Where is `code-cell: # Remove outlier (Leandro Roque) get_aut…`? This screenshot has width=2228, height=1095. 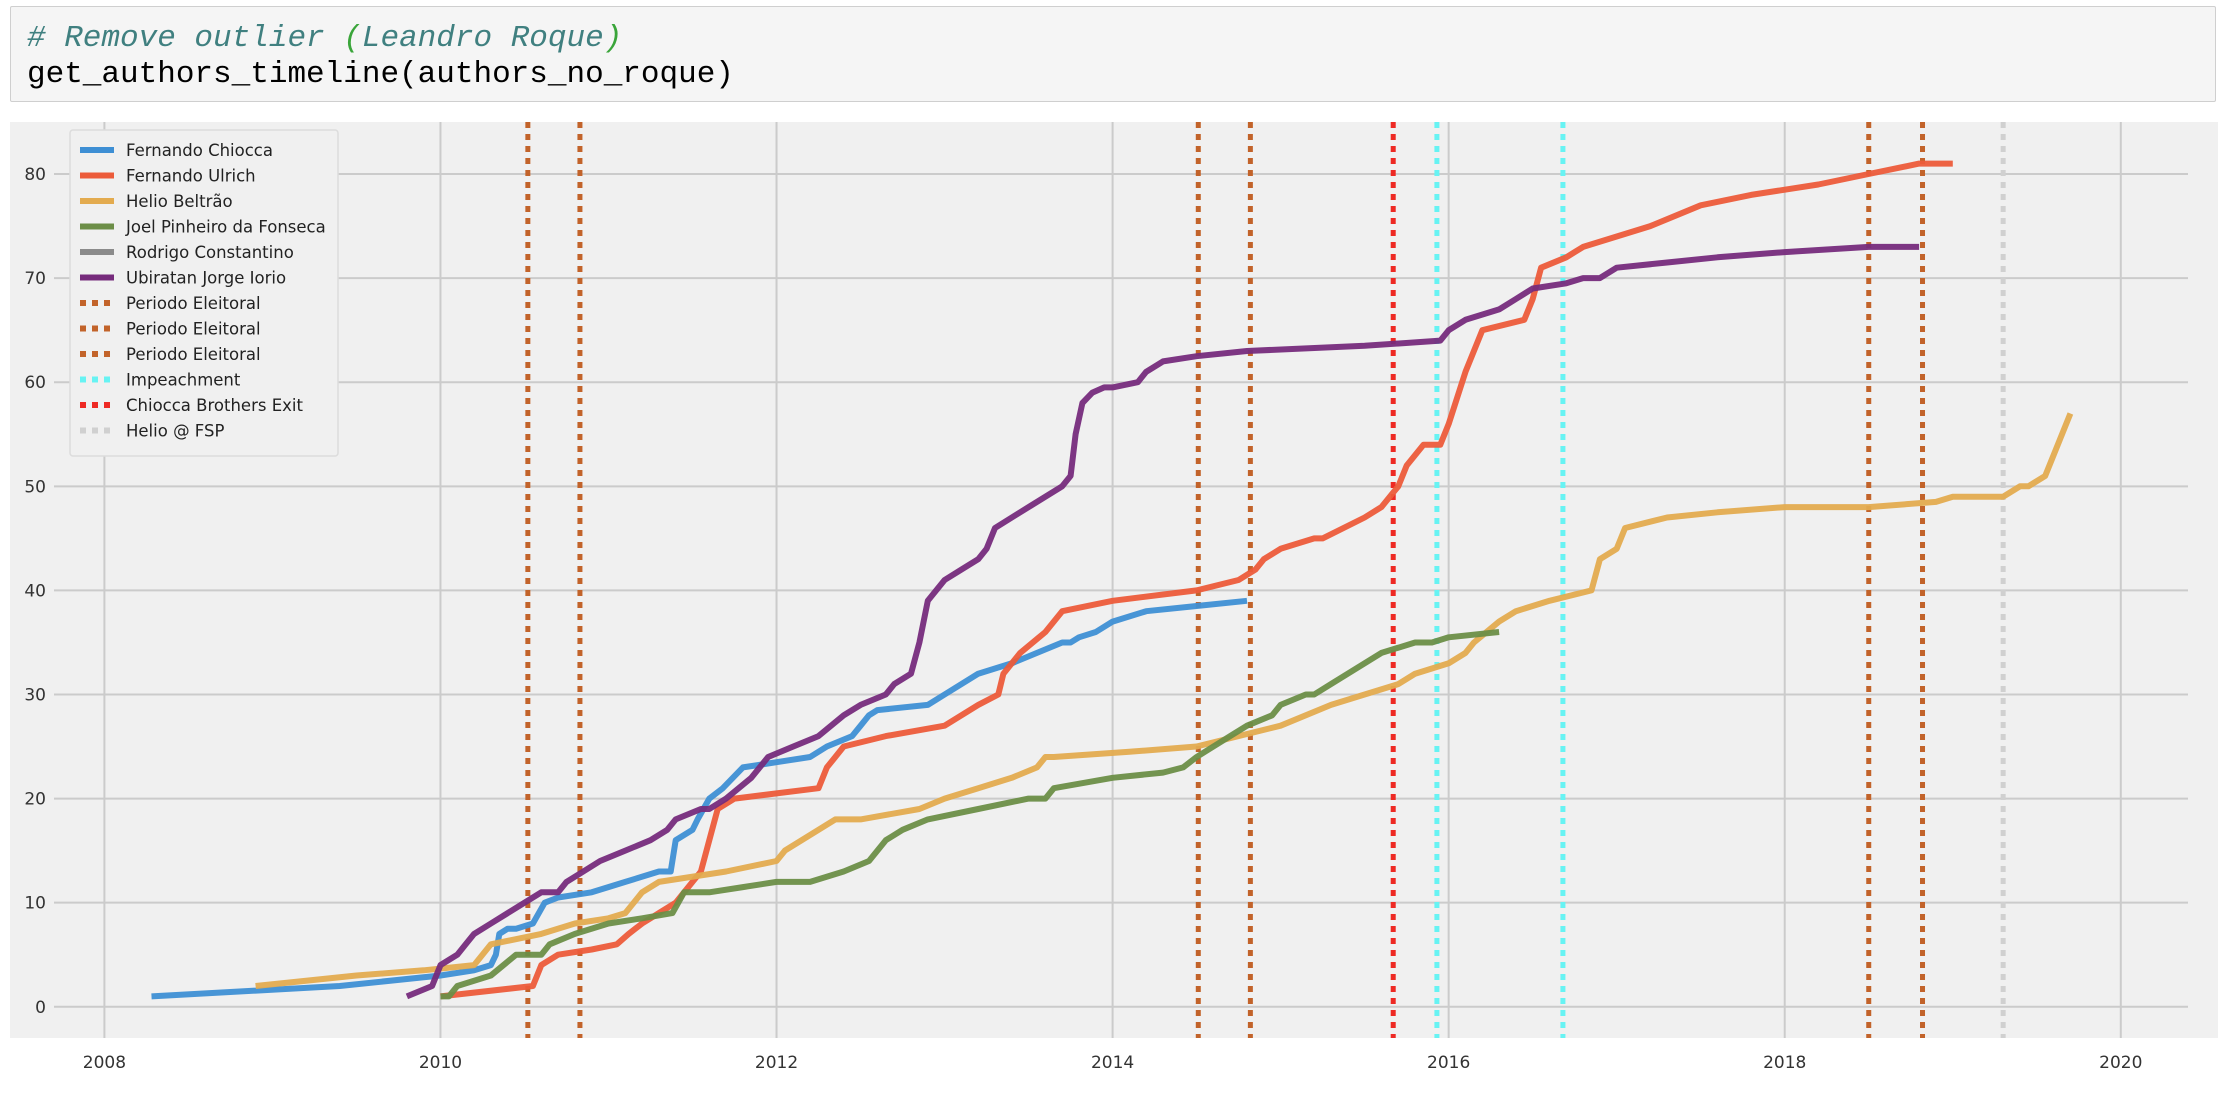 code-cell: # Remove outlier (Leandro Roque) get_aut… is located at coordinates (1113, 54).